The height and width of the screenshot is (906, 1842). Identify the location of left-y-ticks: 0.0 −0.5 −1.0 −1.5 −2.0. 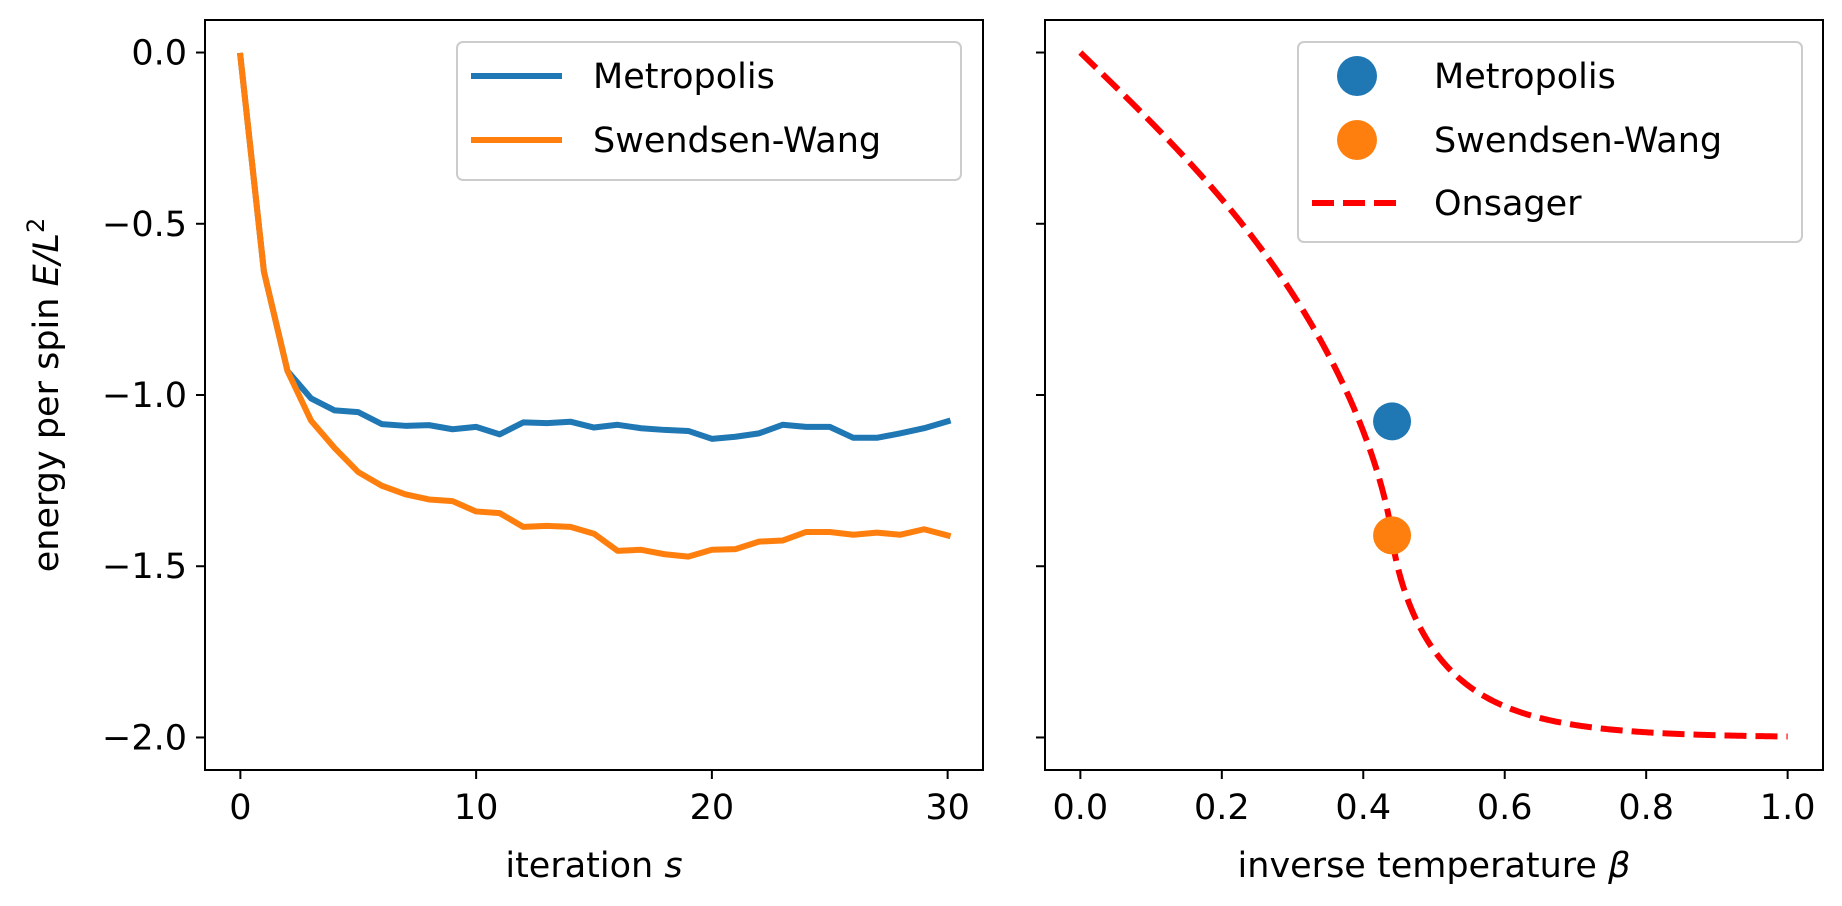
(153, 396).